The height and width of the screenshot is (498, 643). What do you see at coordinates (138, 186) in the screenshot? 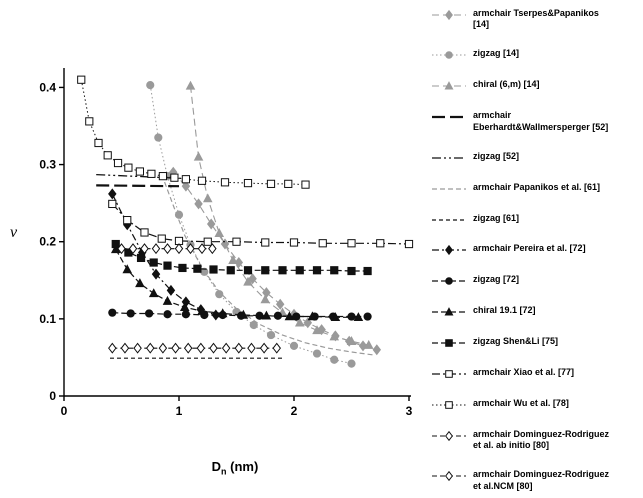
I see `eberhardt-armchair-52-line` at bounding box center [138, 186].